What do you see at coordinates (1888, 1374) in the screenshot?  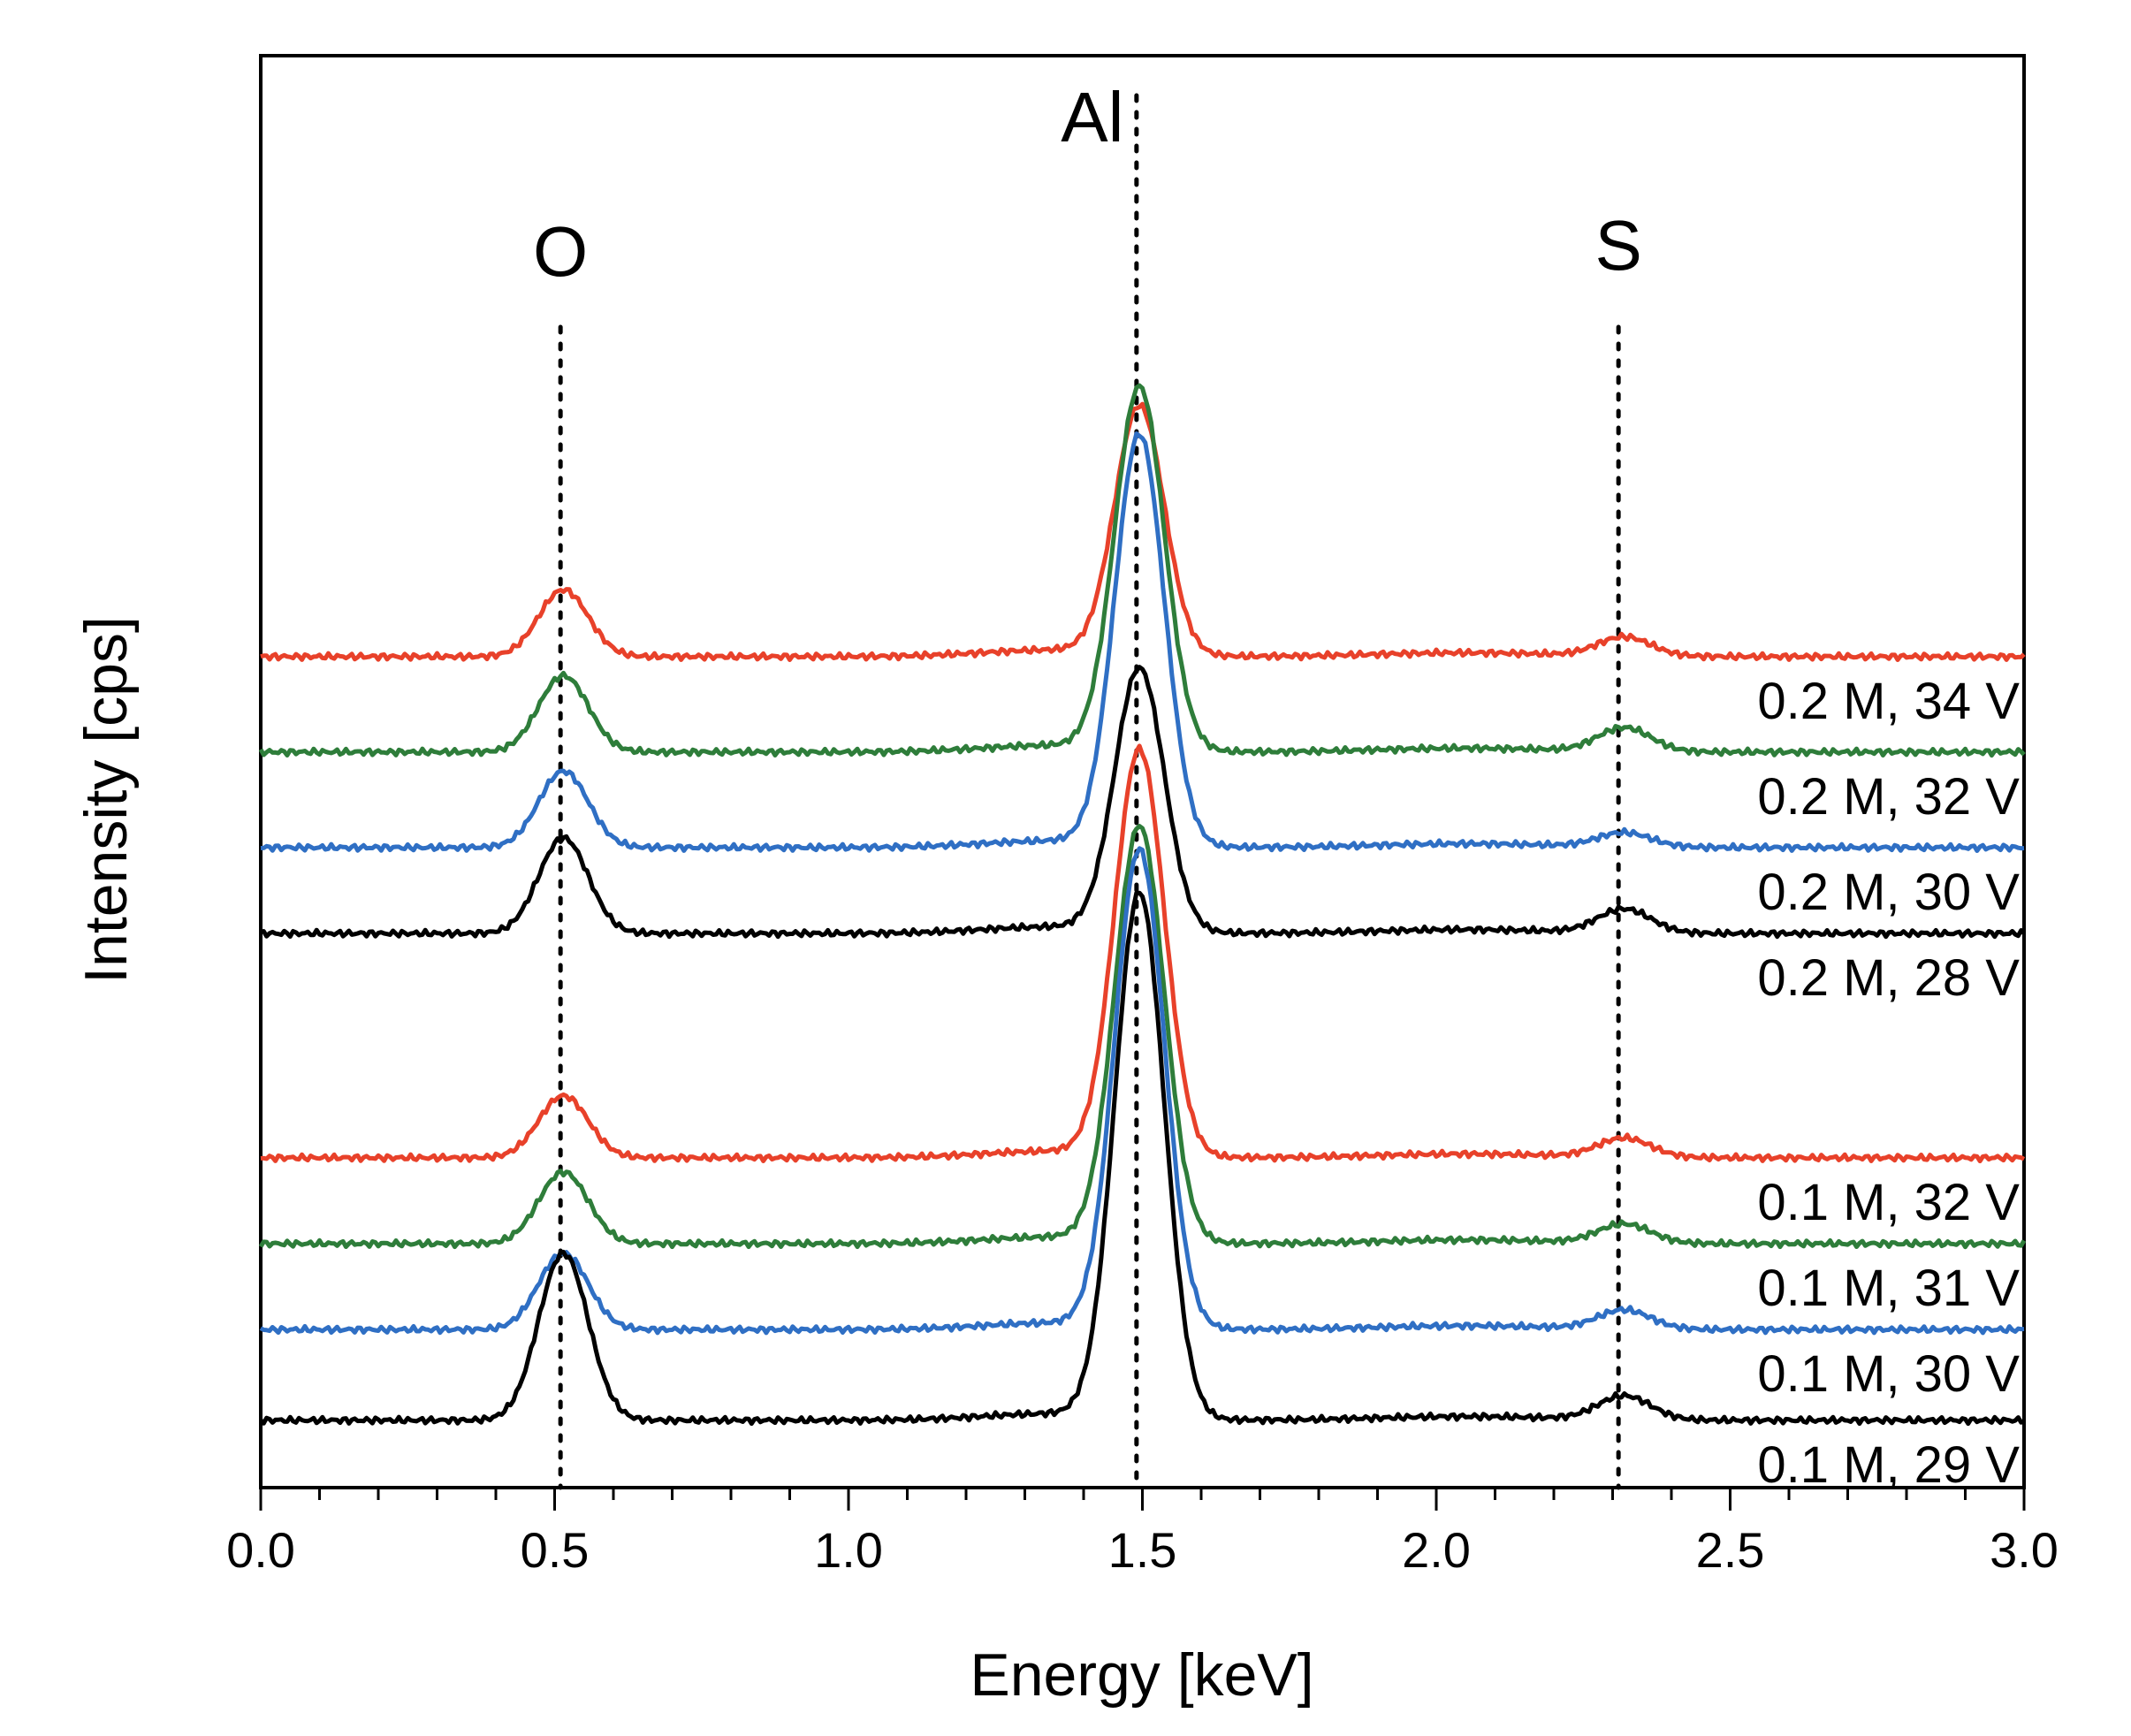 I see `series-label: 0.1 M, 30 V` at bounding box center [1888, 1374].